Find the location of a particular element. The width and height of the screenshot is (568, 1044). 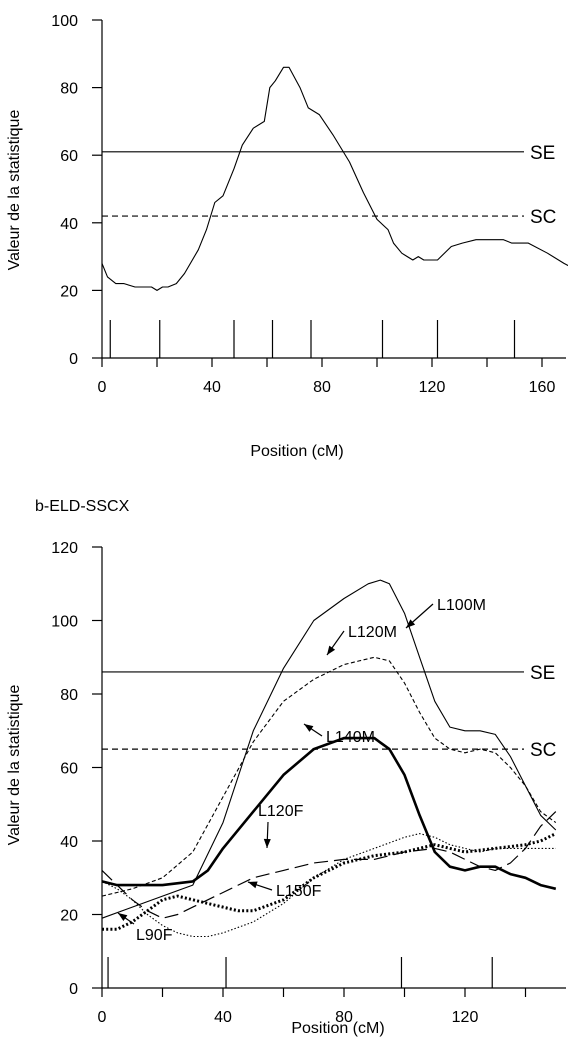

bottom-arrowhead-l140m is located at coordinates (309, 728).